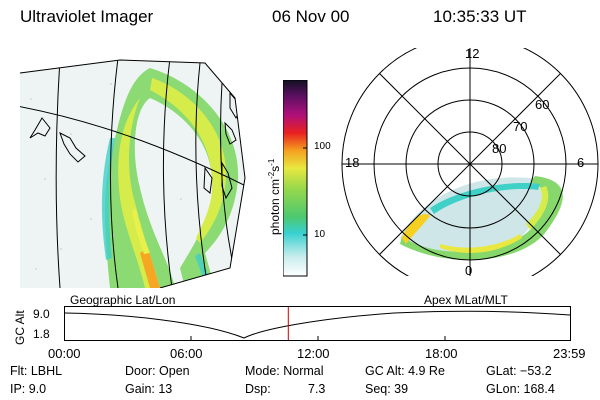  Describe the element at coordinates (149, 389) in the screenshot. I see `gain-info: Gain: 13` at that location.